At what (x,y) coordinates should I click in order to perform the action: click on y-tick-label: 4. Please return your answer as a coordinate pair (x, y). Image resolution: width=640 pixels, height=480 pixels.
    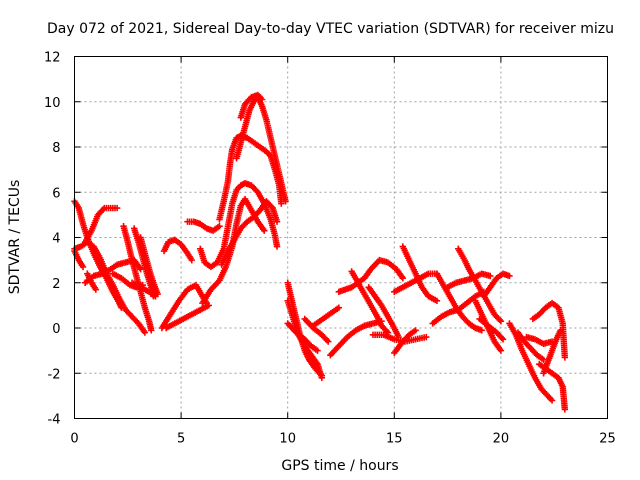
    Looking at the image, I should click on (56, 239).